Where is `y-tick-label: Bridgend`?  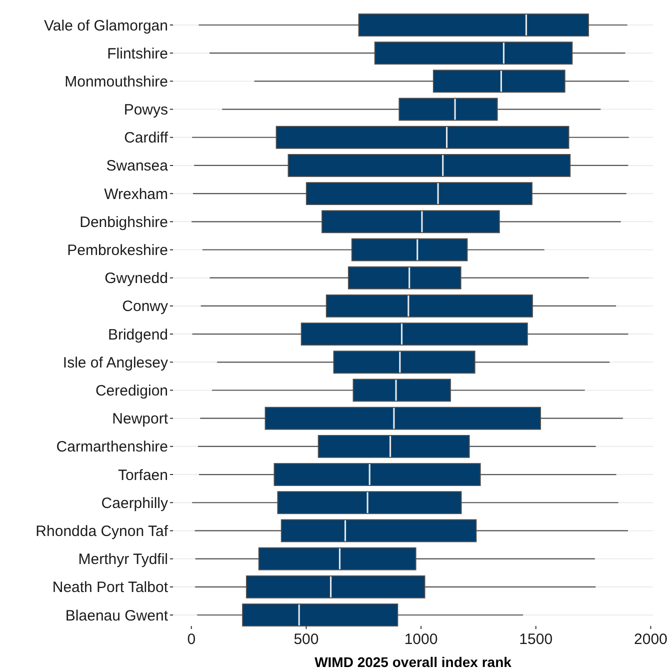
y-tick-label: Bridgend is located at coordinates (138, 335).